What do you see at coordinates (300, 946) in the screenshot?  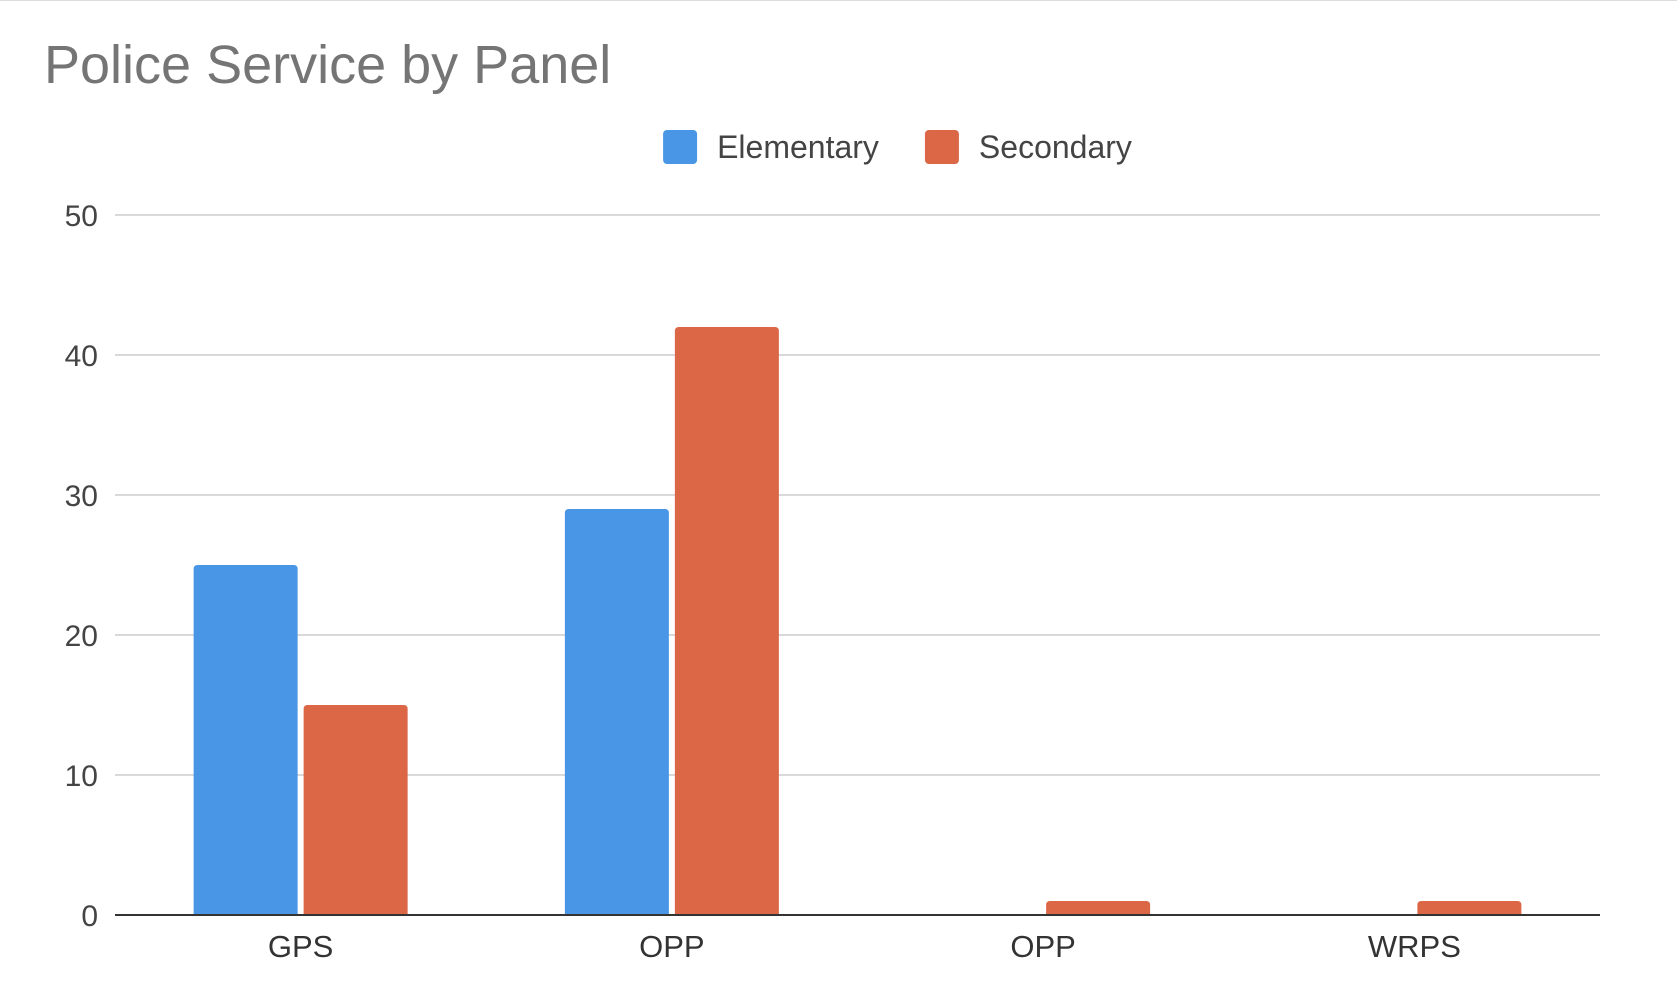 I see `x-category-label: GPS` at bounding box center [300, 946].